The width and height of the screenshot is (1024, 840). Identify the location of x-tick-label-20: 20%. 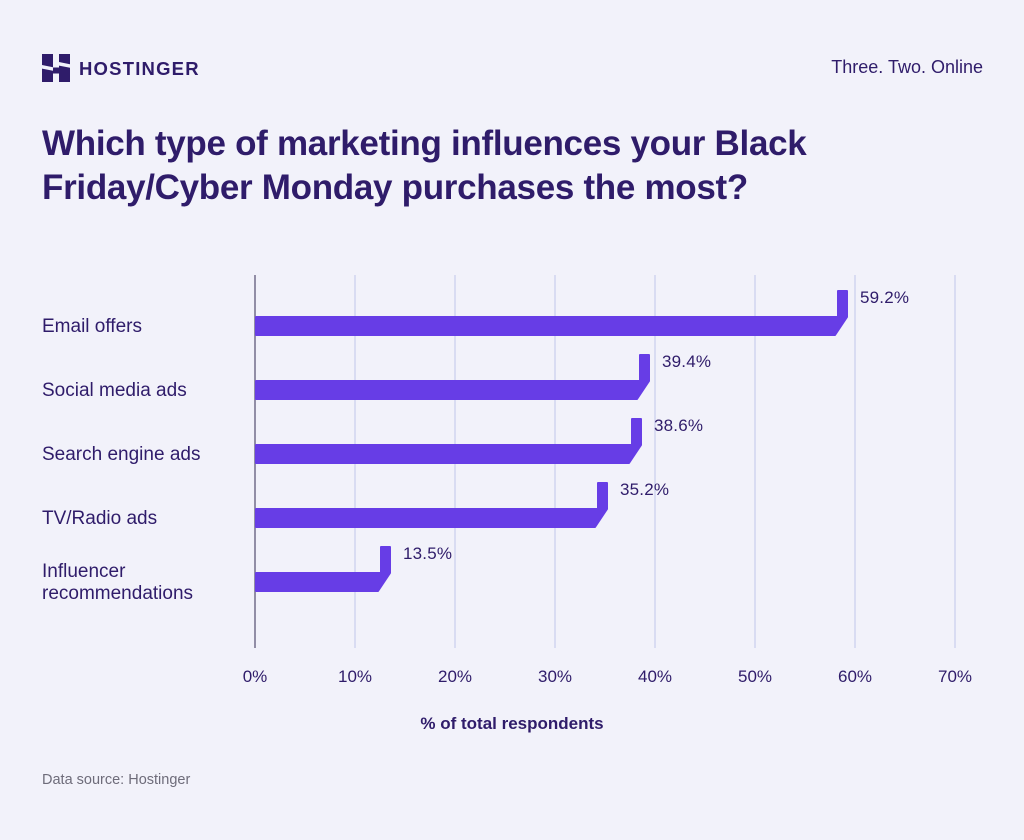
(455, 676).